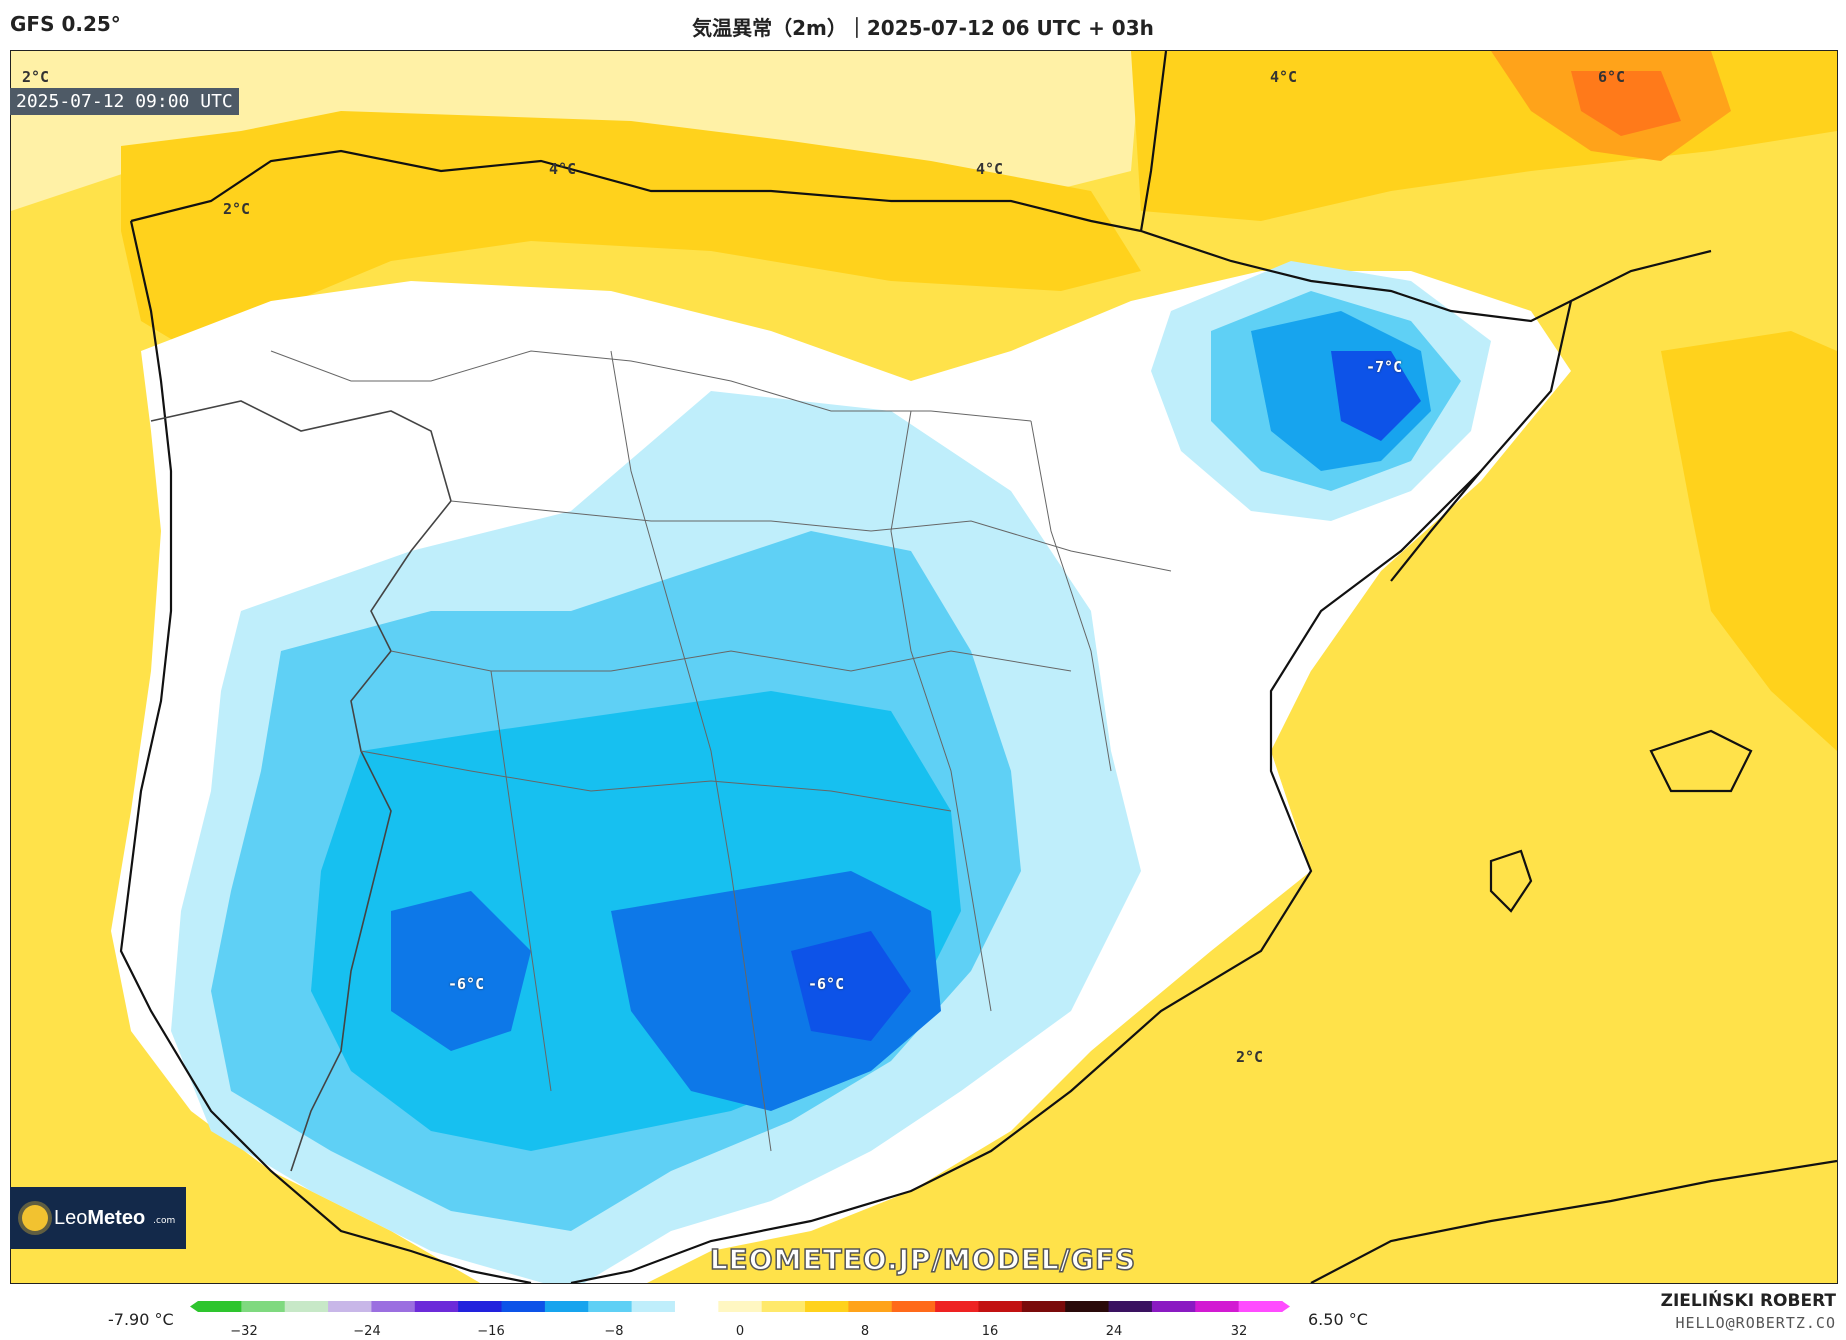 Image resolution: width=1846 pixels, height=1340 pixels. I want to click on scale-tick: −8, so click(614, 1331).